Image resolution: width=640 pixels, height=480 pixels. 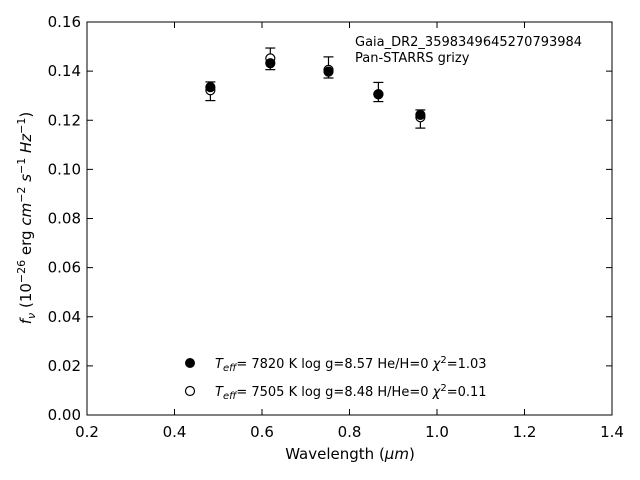 What do you see at coordinates (26, 218) in the screenshot?
I see `y-axis-label: fν (10−26 erg cm−2 s−1 Hz−1)` at bounding box center [26, 218].